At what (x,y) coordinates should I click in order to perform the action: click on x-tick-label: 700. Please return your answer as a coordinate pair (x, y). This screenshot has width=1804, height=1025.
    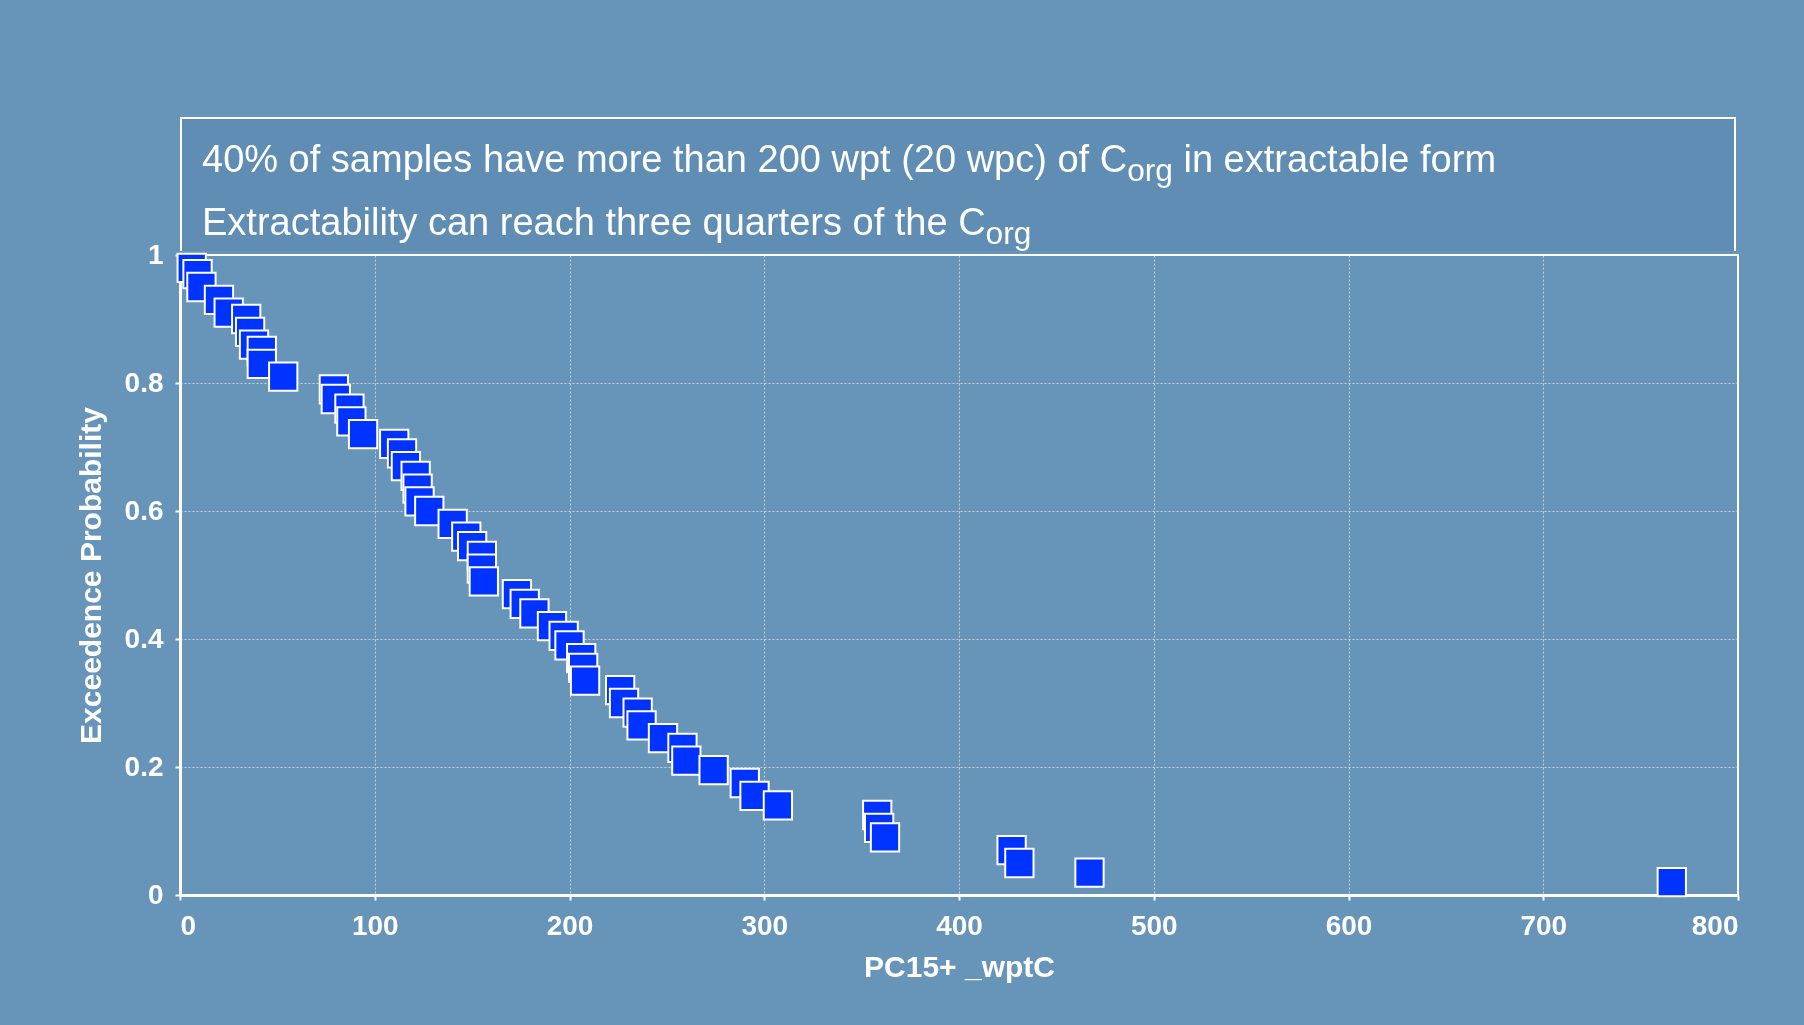
    Looking at the image, I should click on (1544, 925).